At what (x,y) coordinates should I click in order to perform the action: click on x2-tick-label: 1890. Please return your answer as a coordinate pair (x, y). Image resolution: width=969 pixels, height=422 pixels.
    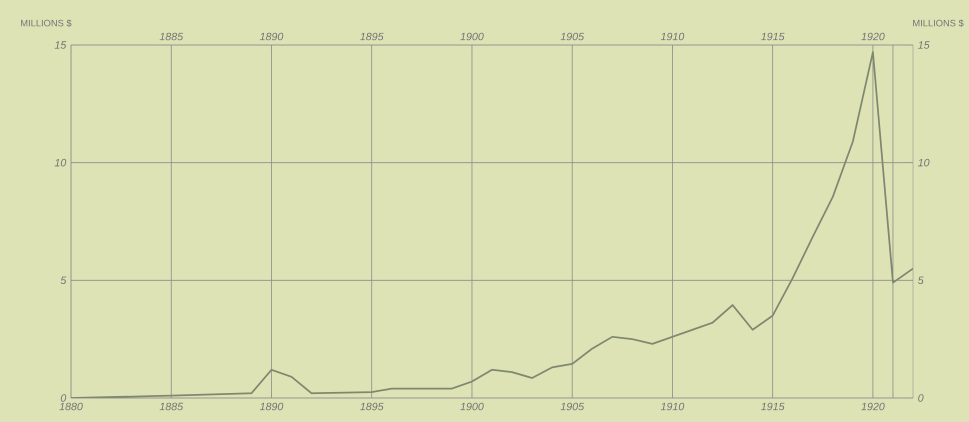
    Looking at the image, I should click on (272, 36).